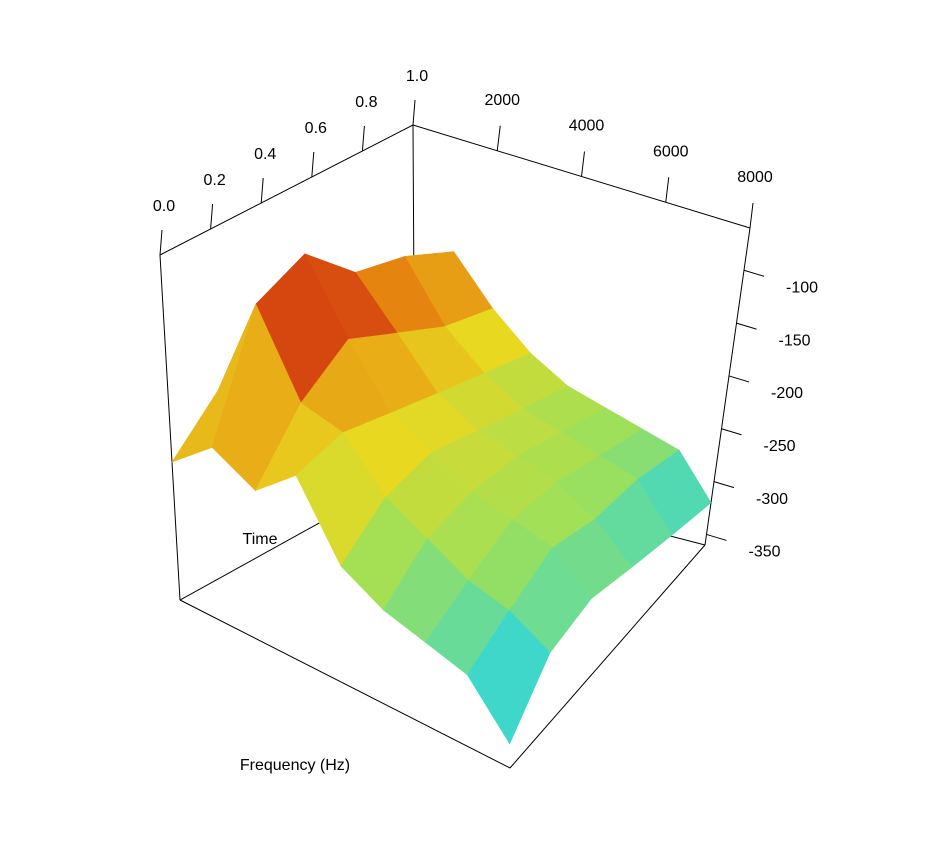  Describe the element at coordinates (509, 677) in the screenshot. I see `surface-cell` at that location.